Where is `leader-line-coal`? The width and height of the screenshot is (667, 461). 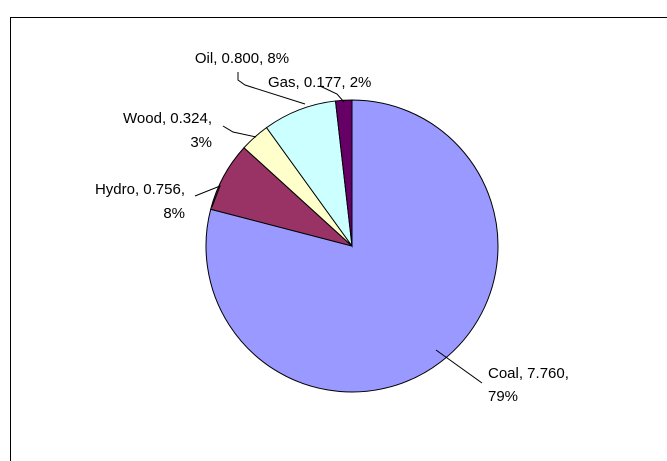 leader-line-coal is located at coordinates (459, 366).